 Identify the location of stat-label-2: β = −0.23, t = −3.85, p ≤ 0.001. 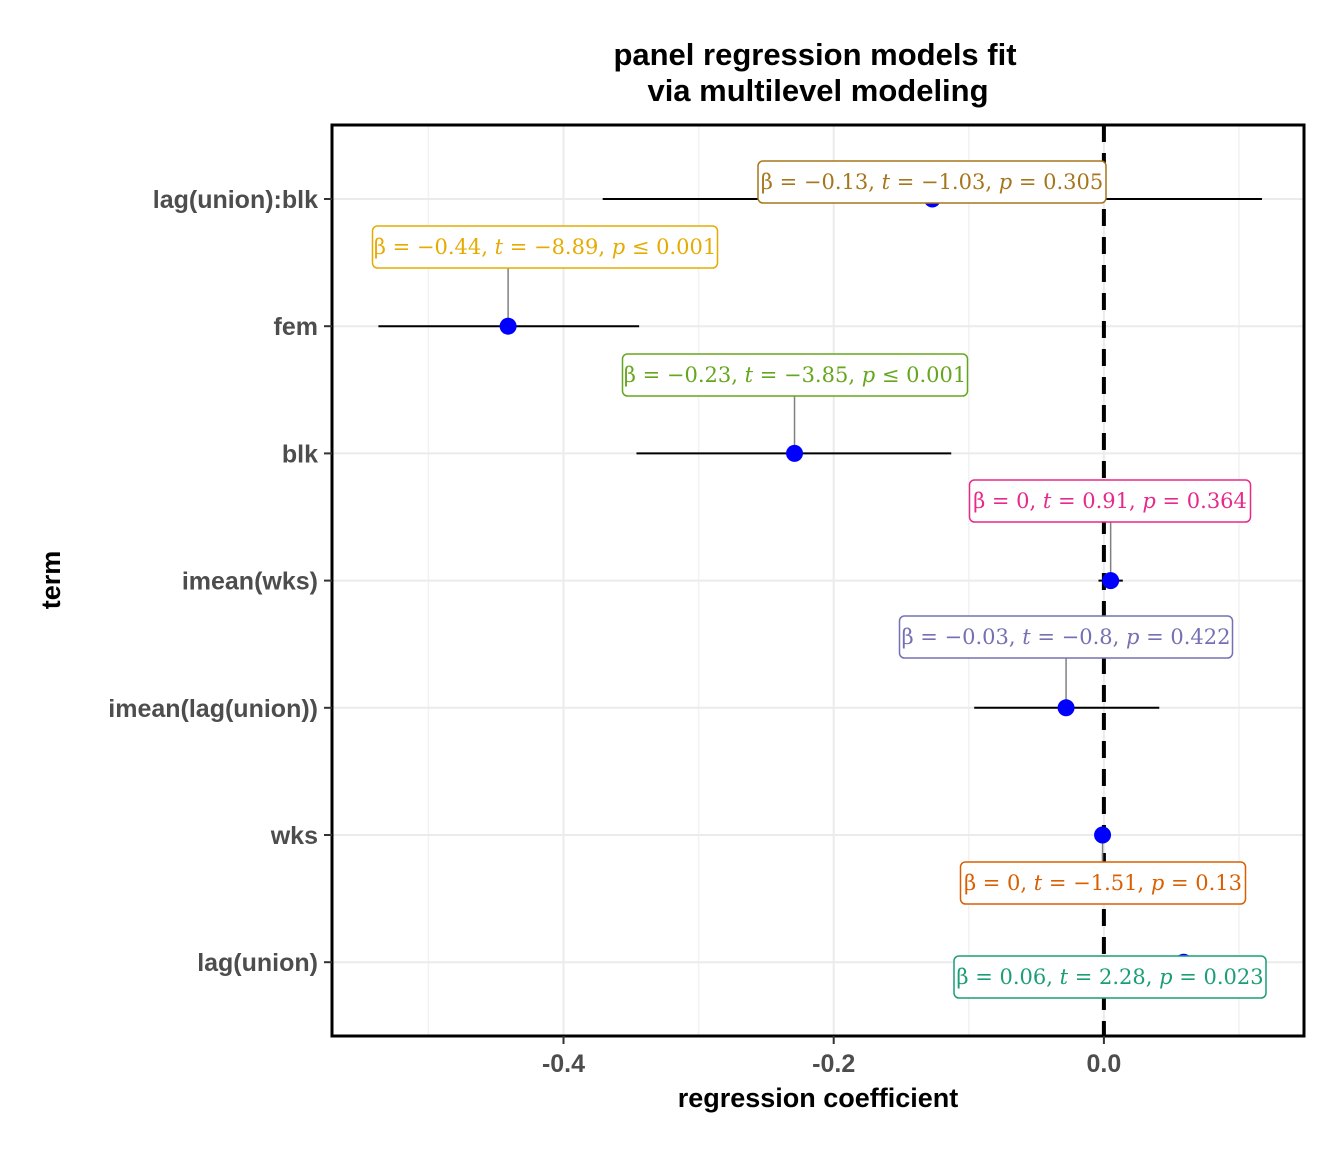
(795, 375).